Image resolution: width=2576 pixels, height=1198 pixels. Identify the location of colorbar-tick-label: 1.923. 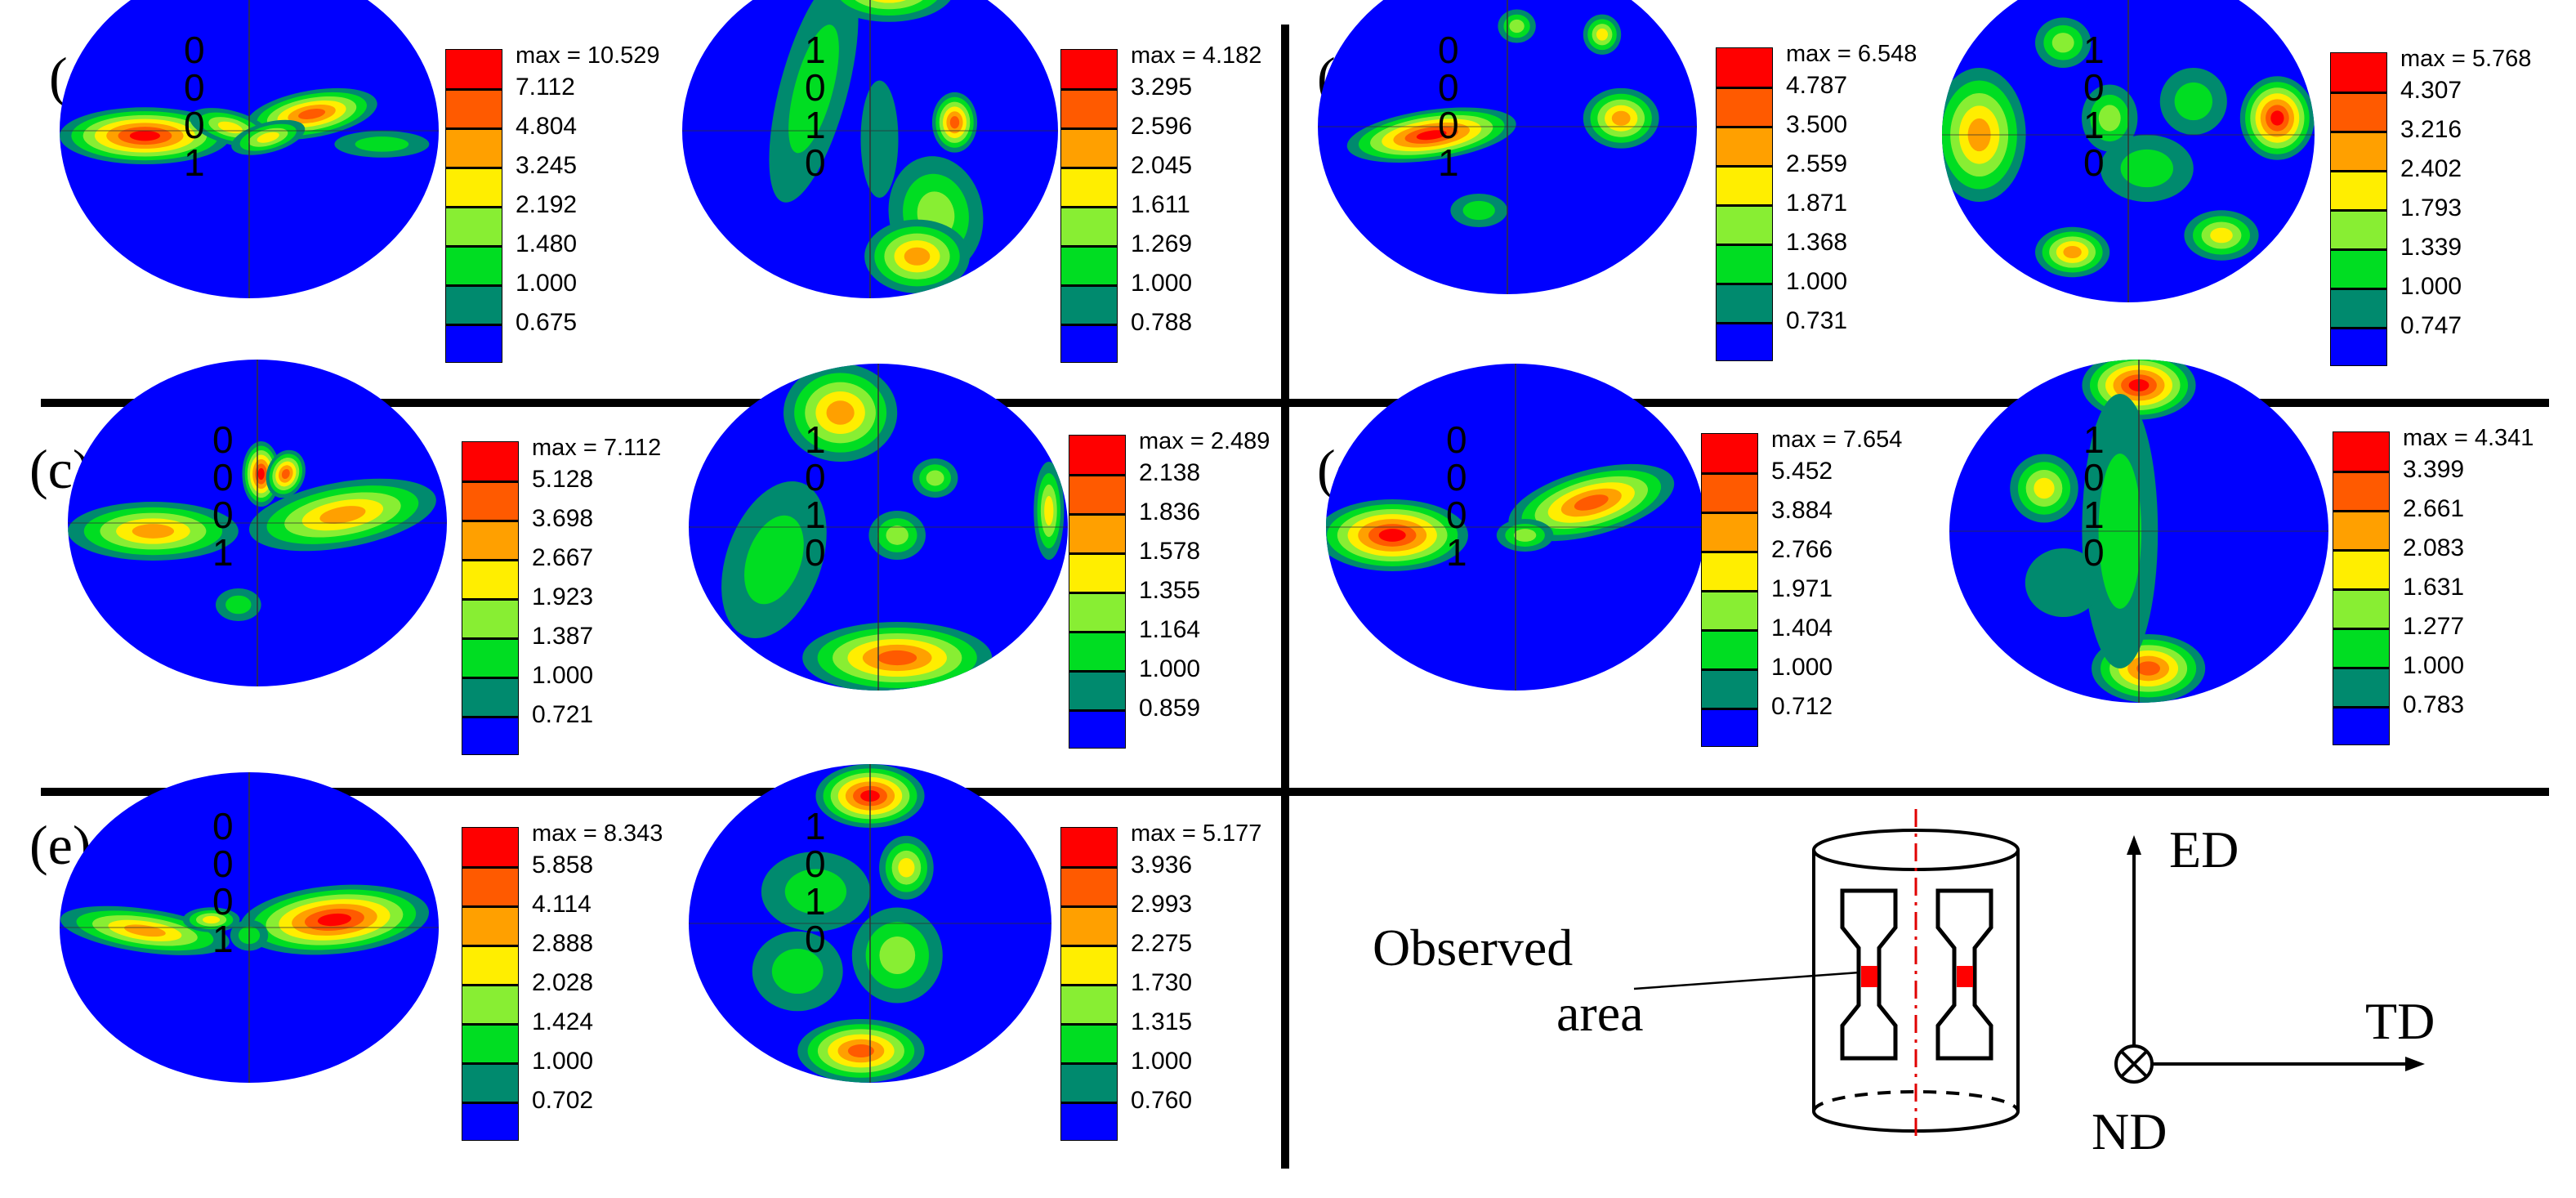
(563, 596).